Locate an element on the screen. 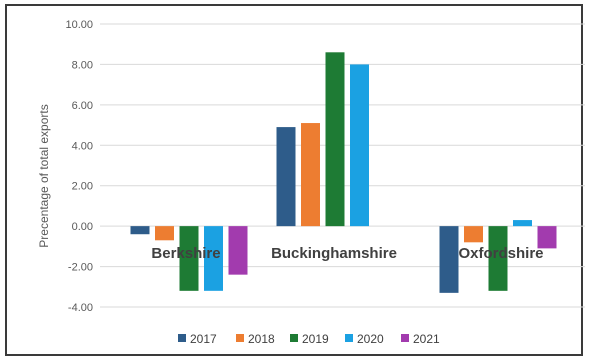  bar-buckinghamshire-2019 is located at coordinates (335, 139).